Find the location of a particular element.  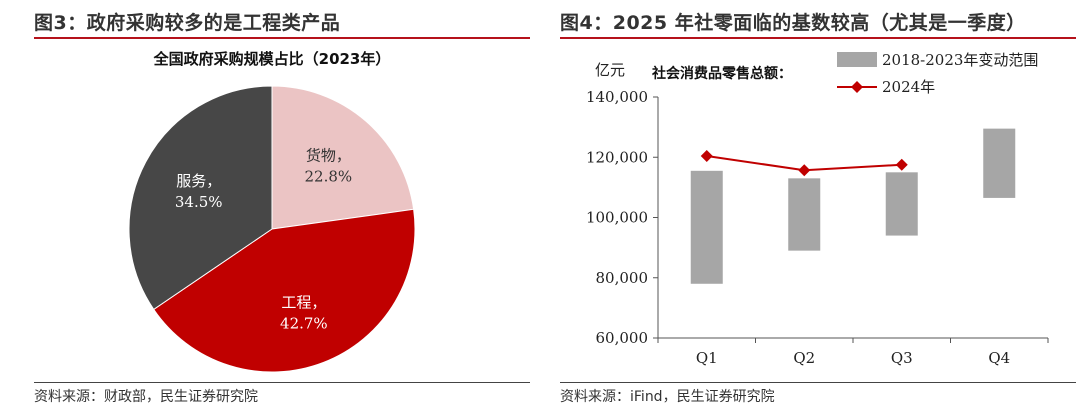

y-tick-label: 120,000 is located at coordinates (617, 157).